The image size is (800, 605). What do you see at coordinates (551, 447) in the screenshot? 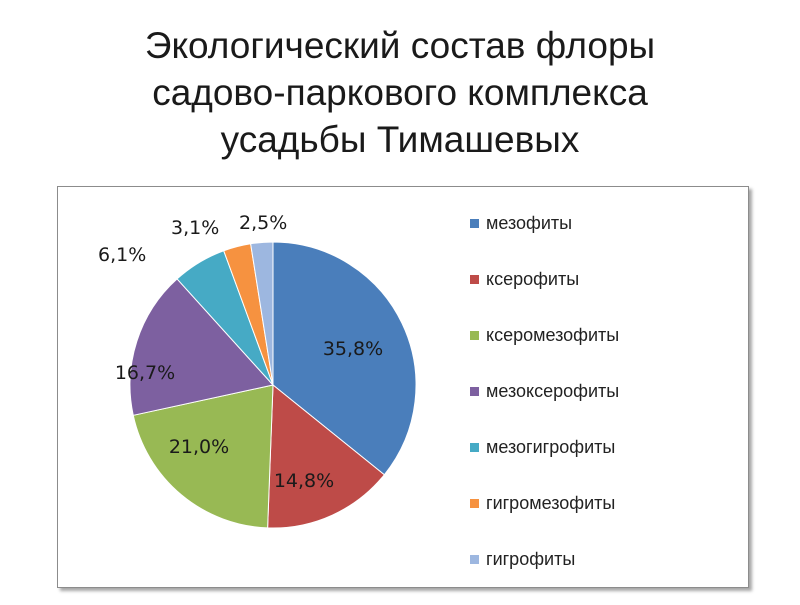
I see `legend-label: мезогигрофиты` at bounding box center [551, 447].